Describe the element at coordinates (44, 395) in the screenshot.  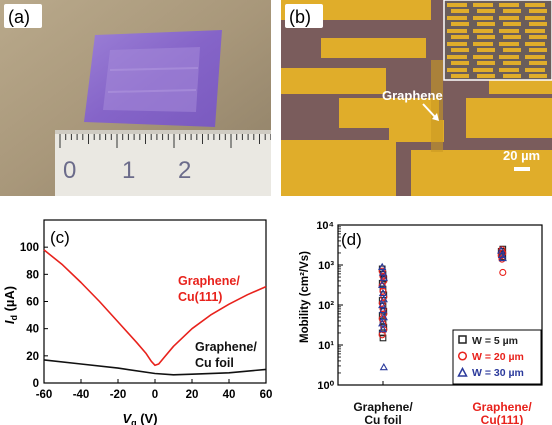
I see `x-tick-label: -60` at that location.